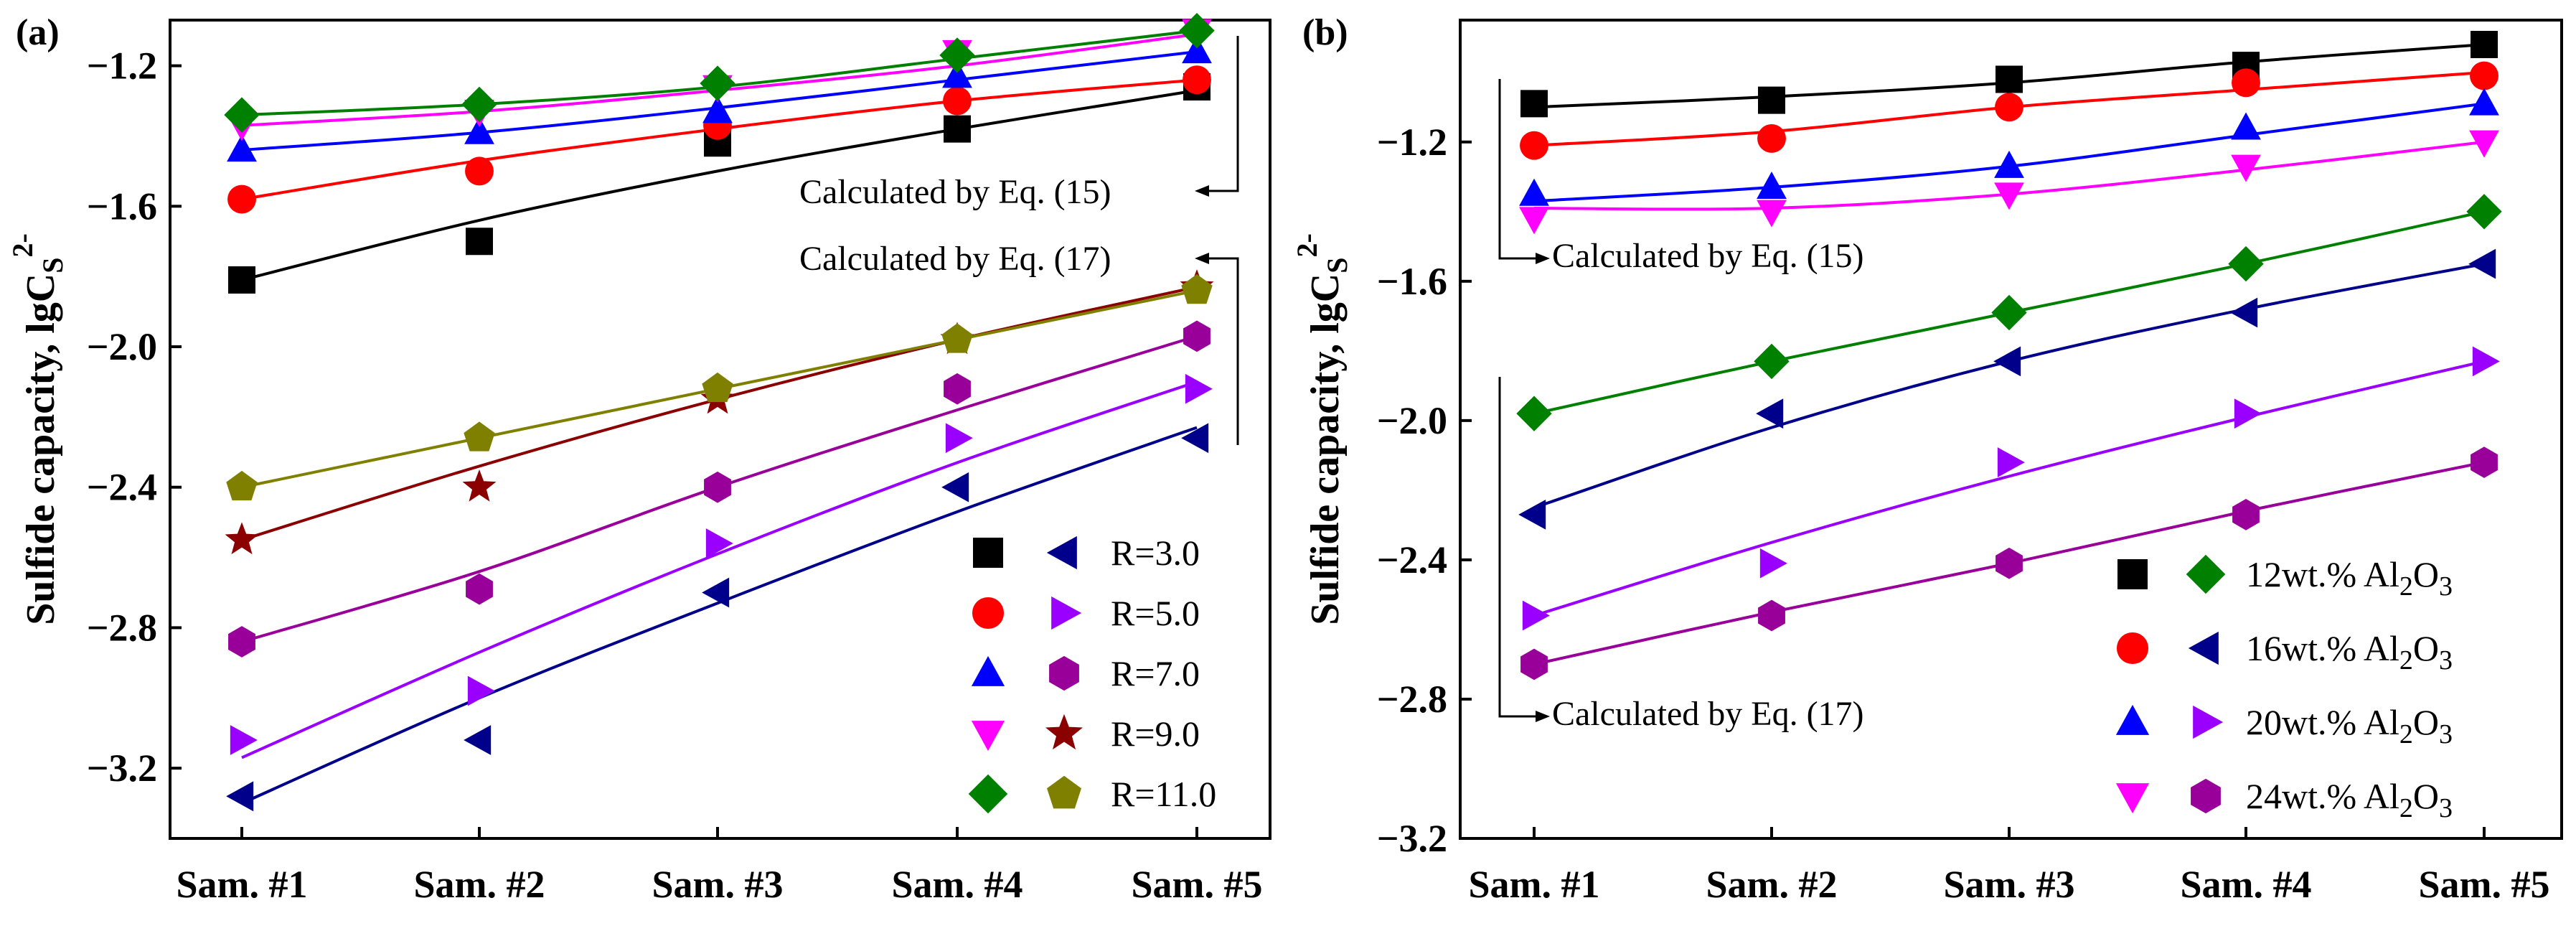 The width and height of the screenshot is (2576, 926). Describe the element at coordinates (241, 885) in the screenshot. I see `panel-a-x-tick-label: Sam. #1` at that location.